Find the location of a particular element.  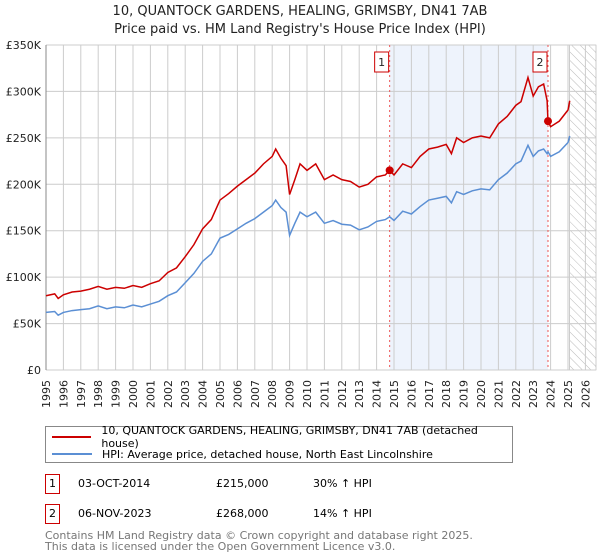

x-tick-label: 2002 is located at coordinates (168, 394).